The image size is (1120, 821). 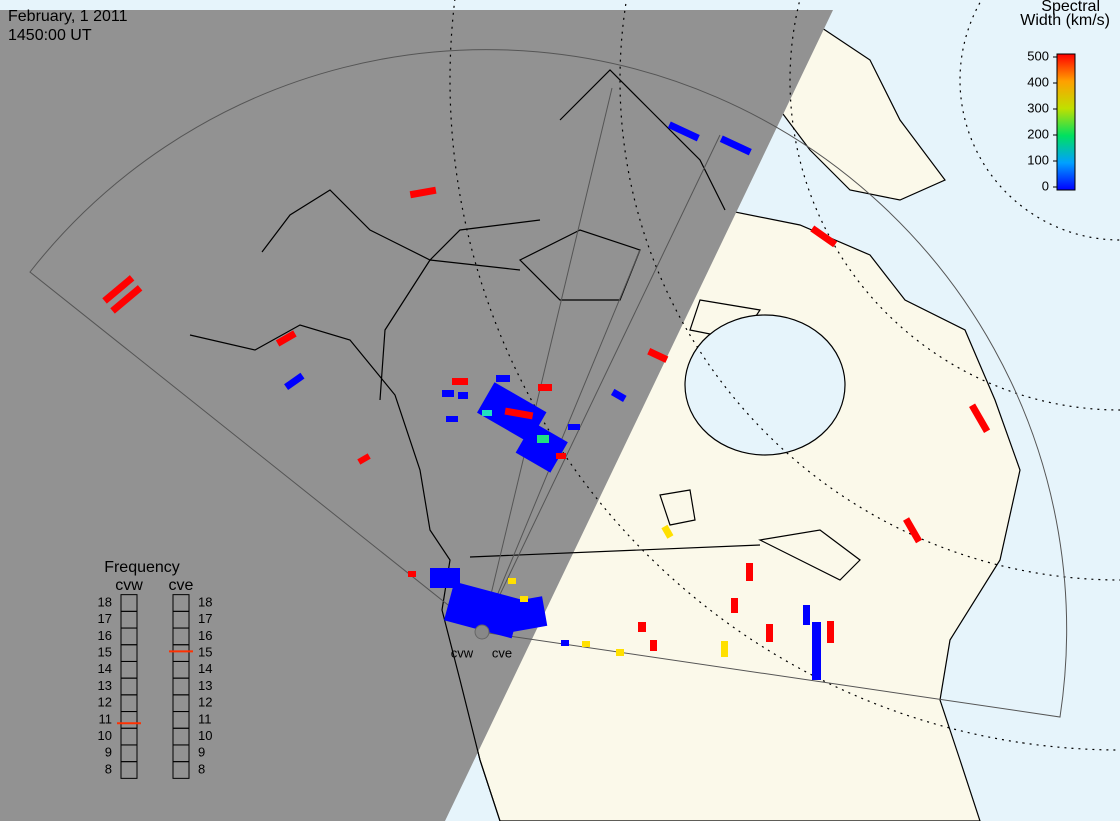 What do you see at coordinates (1065, 20) in the screenshot?
I see `colorbar-title: Width (km/s)` at bounding box center [1065, 20].